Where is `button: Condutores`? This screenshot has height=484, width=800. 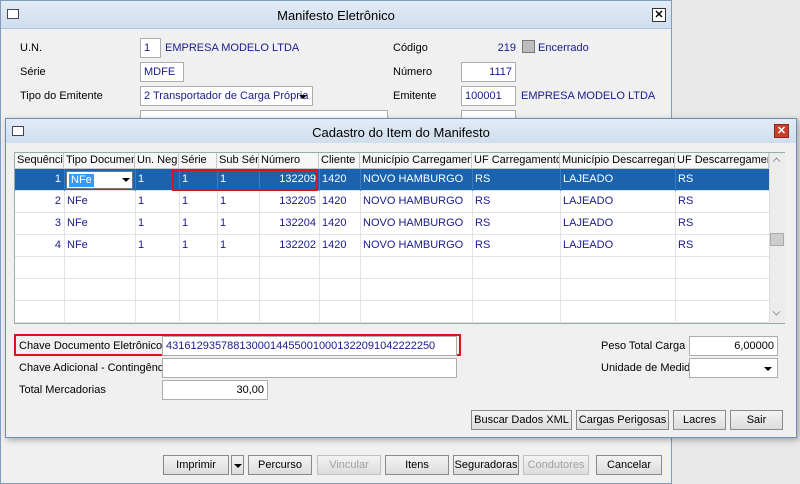
button: Condutores is located at coordinates (556, 465).